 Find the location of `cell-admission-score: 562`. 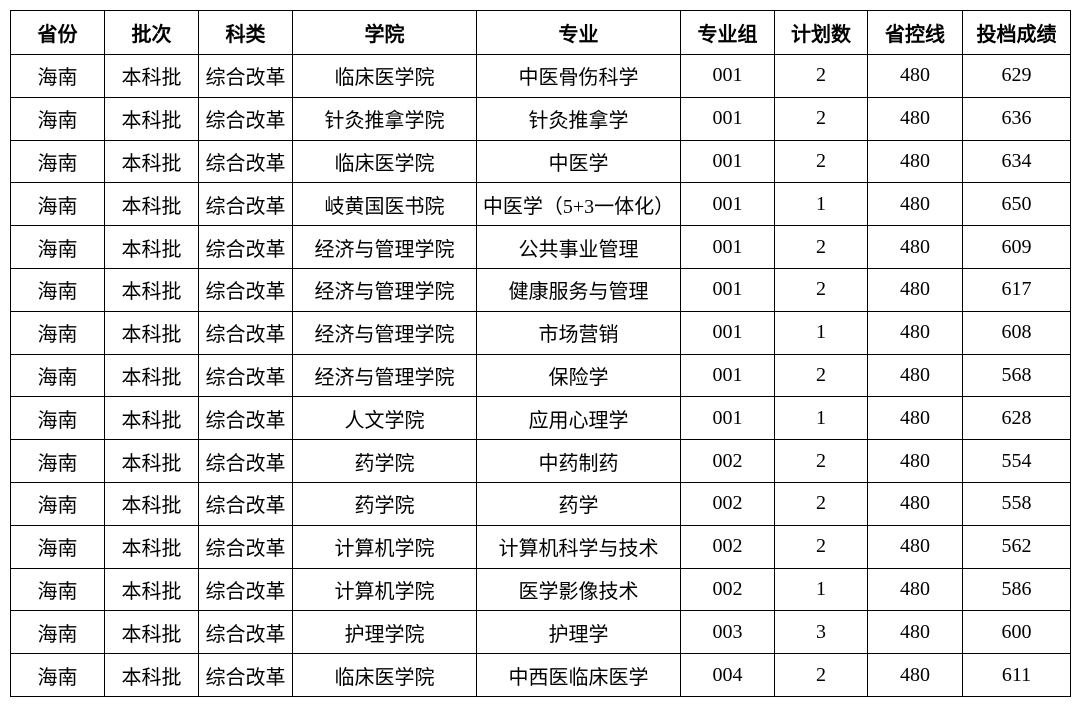

cell-admission-score: 562 is located at coordinates (1016, 546).